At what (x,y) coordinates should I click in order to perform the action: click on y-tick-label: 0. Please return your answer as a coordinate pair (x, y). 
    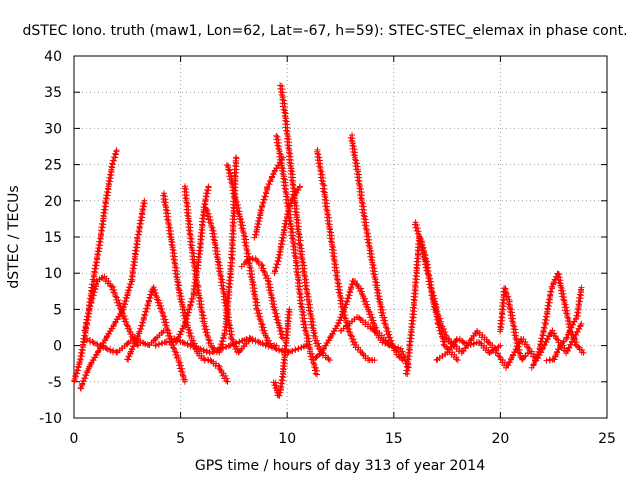
    Looking at the image, I should click on (57, 347).